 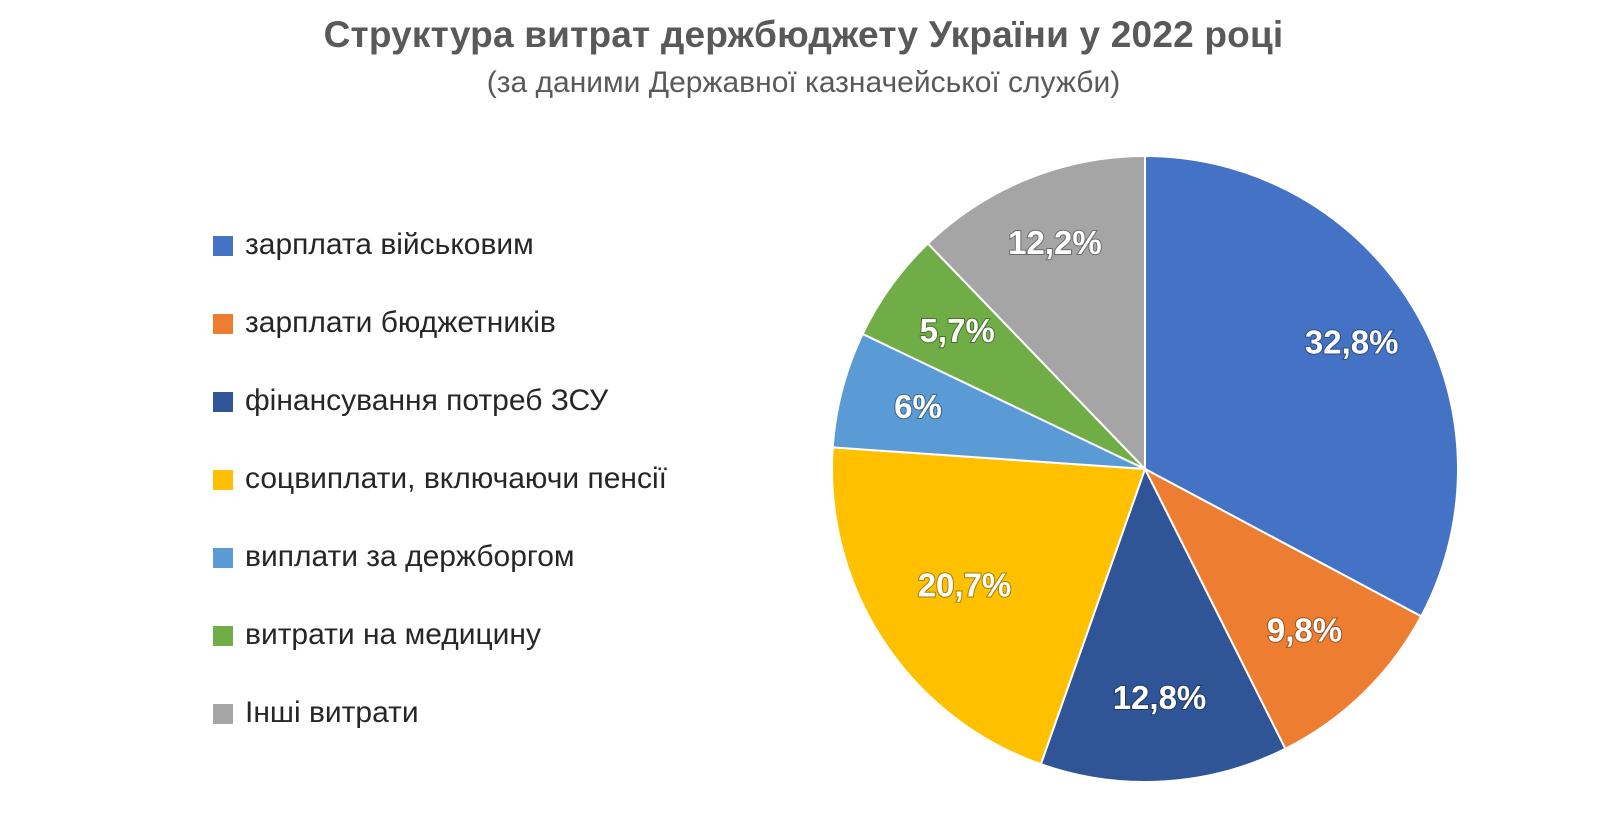 I want to click on legend-item: виплати за держборгом, so click(x=440, y=573).